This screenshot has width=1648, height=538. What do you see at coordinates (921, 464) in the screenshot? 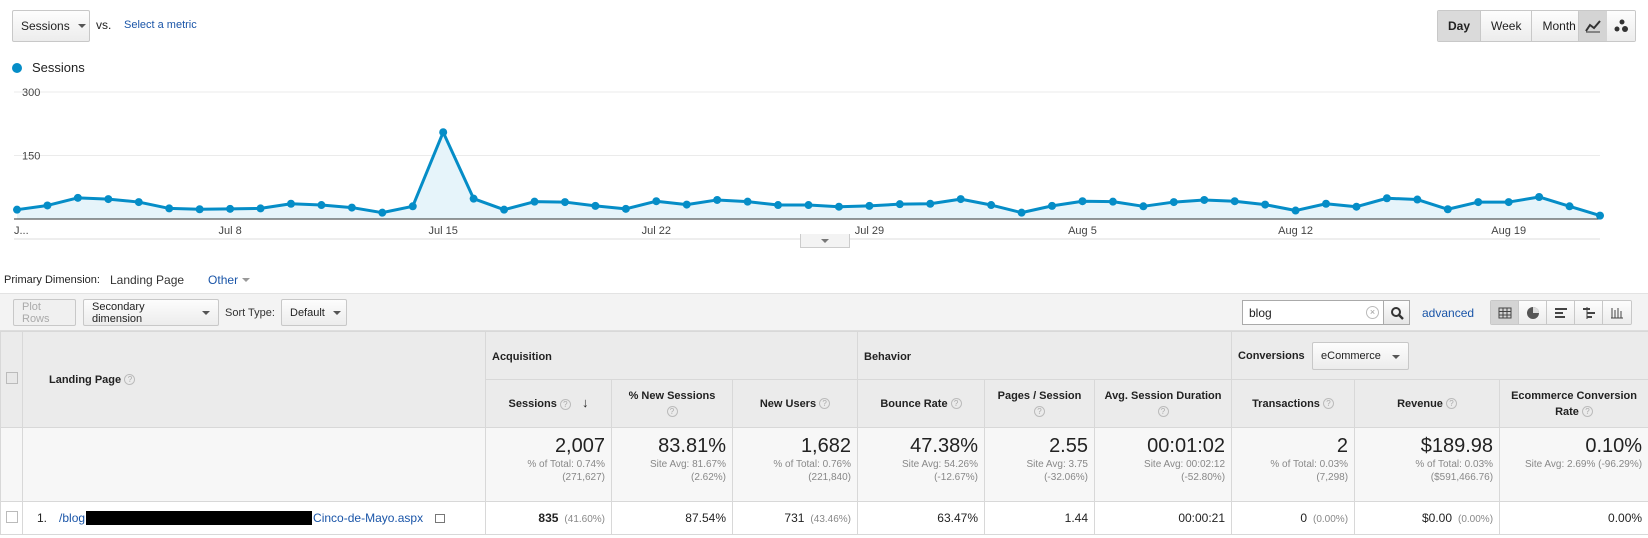
I see `total-bounce-rate: 47.38% Site Avg: 54.26% (-12.67%)` at bounding box center [921, 464].